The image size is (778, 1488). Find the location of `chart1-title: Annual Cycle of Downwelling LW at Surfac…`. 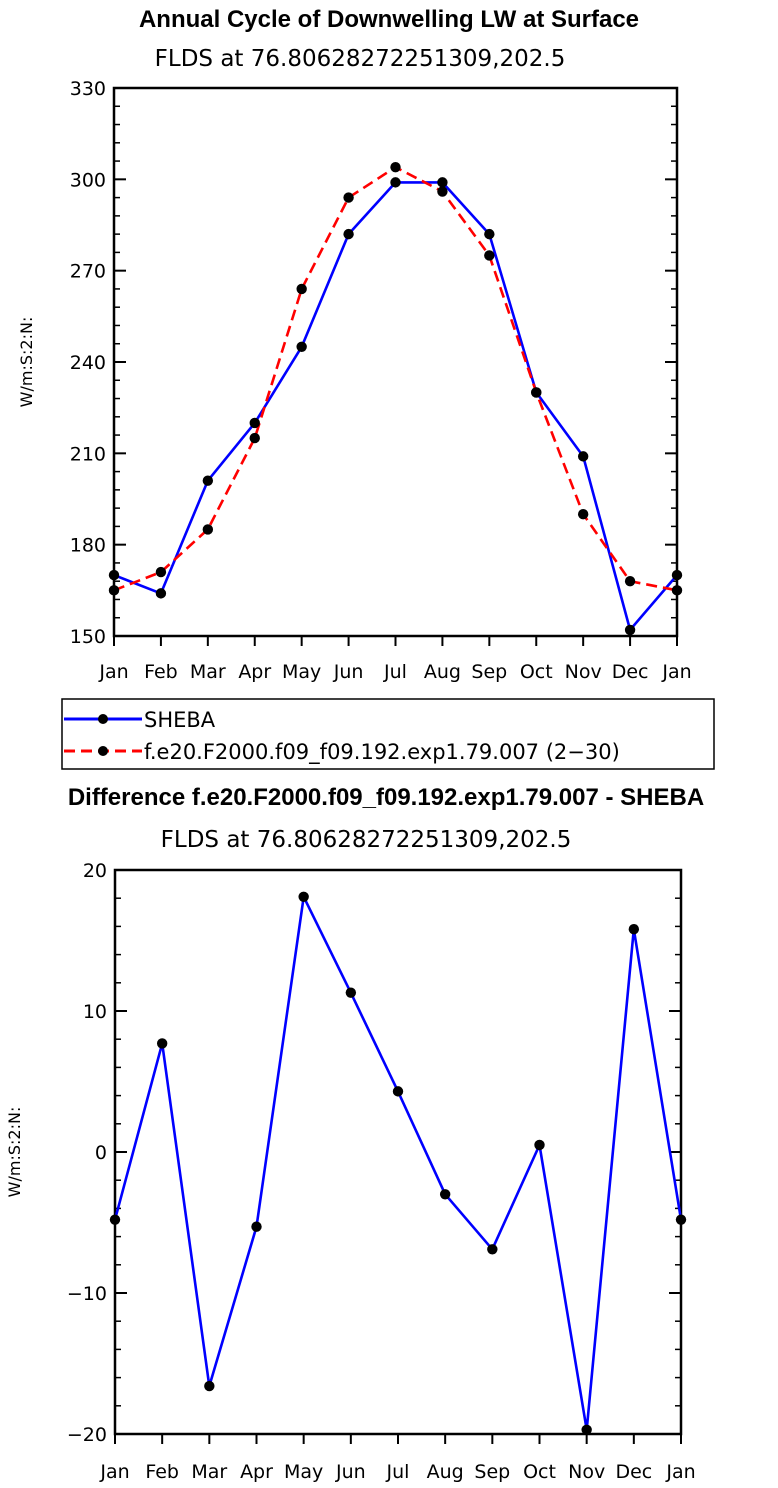

chart1-title: Annual Cycle of Downwelling LW at Surfac… is located at coordinates (389, 19).